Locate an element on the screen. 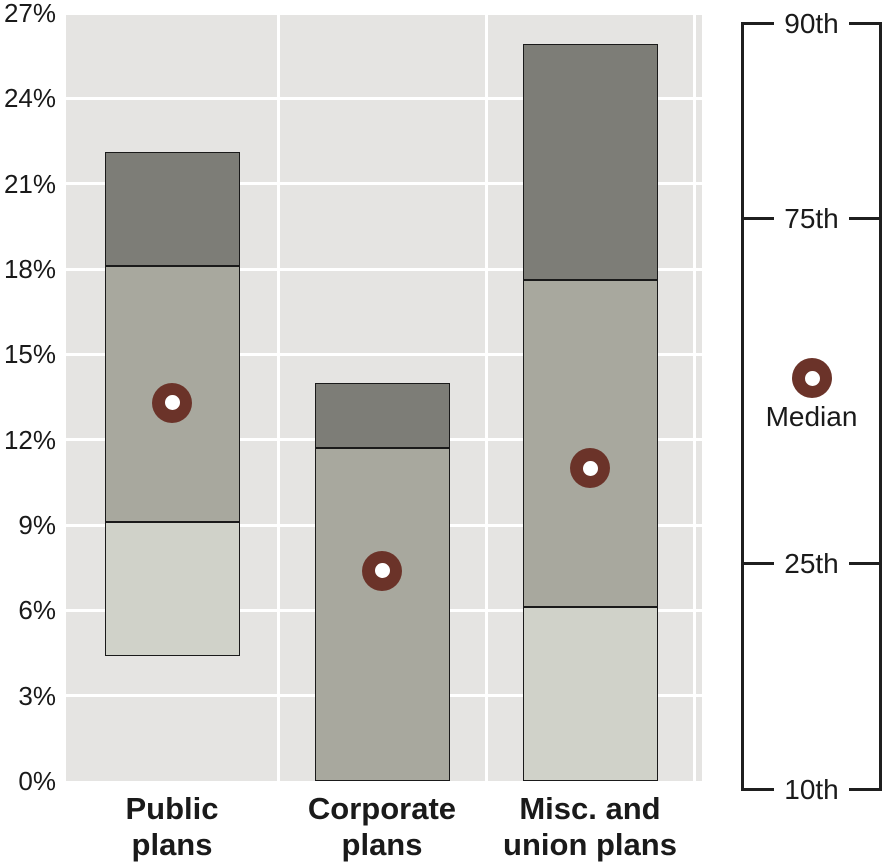  legend-bracket-right-line is located at coordinates (880, 406).